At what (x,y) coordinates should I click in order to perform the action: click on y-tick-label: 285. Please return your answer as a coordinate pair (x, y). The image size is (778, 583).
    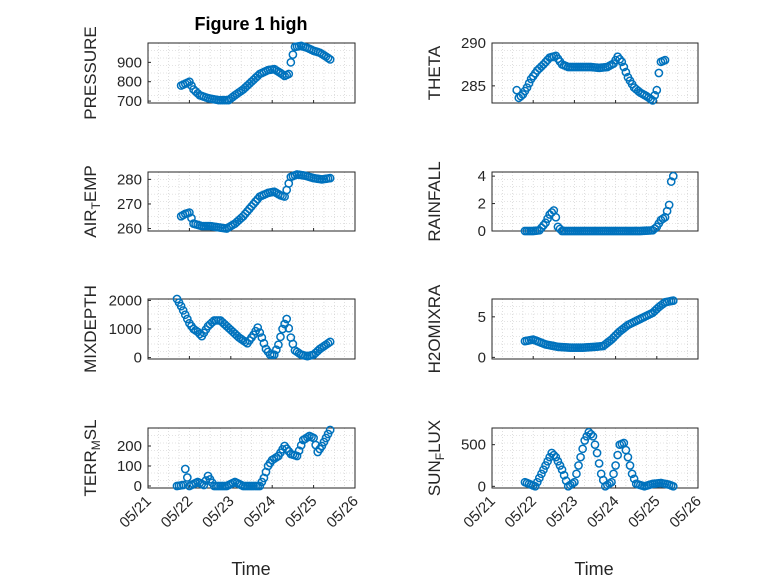
    Looking at the image, I should click on (473, 86).